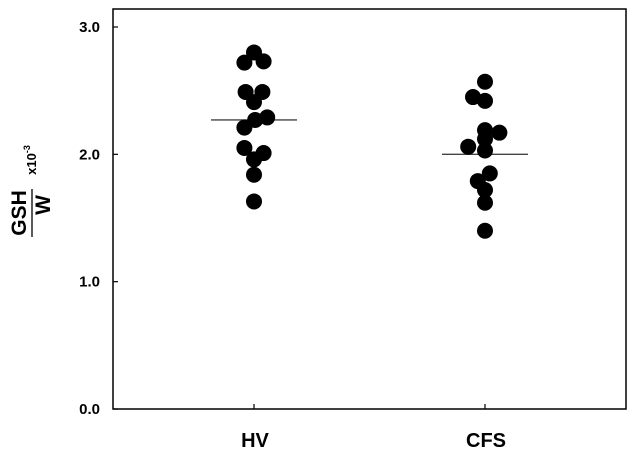  Describe the element at coordinates (31, 164) in the screenshot. I see `ylabel-multiplier-text: x10` at that location.